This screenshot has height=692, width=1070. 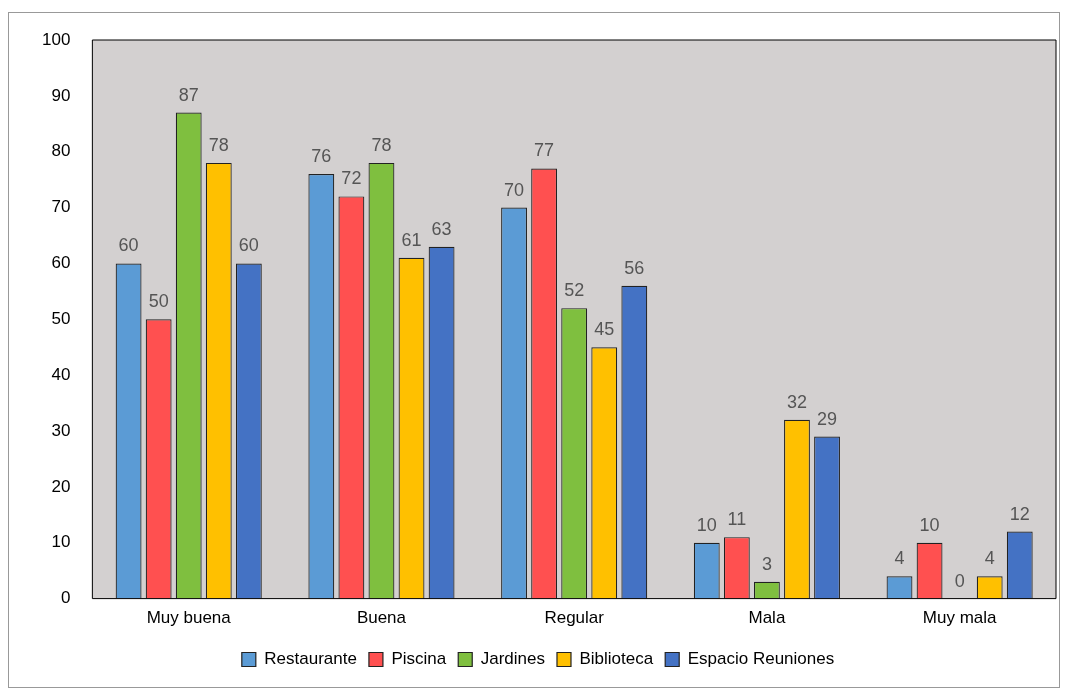 I want to click on x-tick-label: Mala, so click(x=767, y=618).